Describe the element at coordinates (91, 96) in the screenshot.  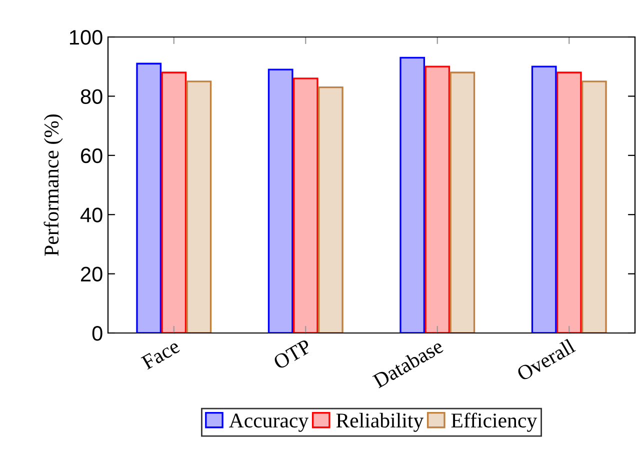
I see `y-tick-label: 80` at that location.